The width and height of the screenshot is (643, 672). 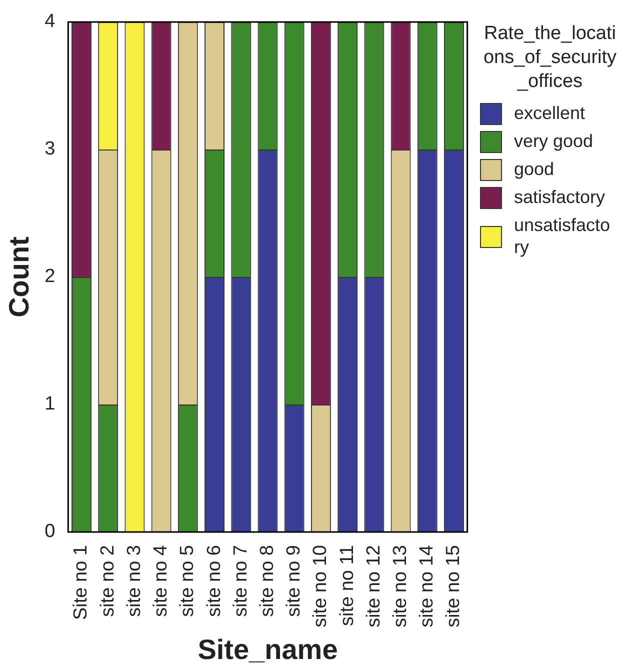 I want to click on legend-label: satisfactory, so click(x=560, y=198).